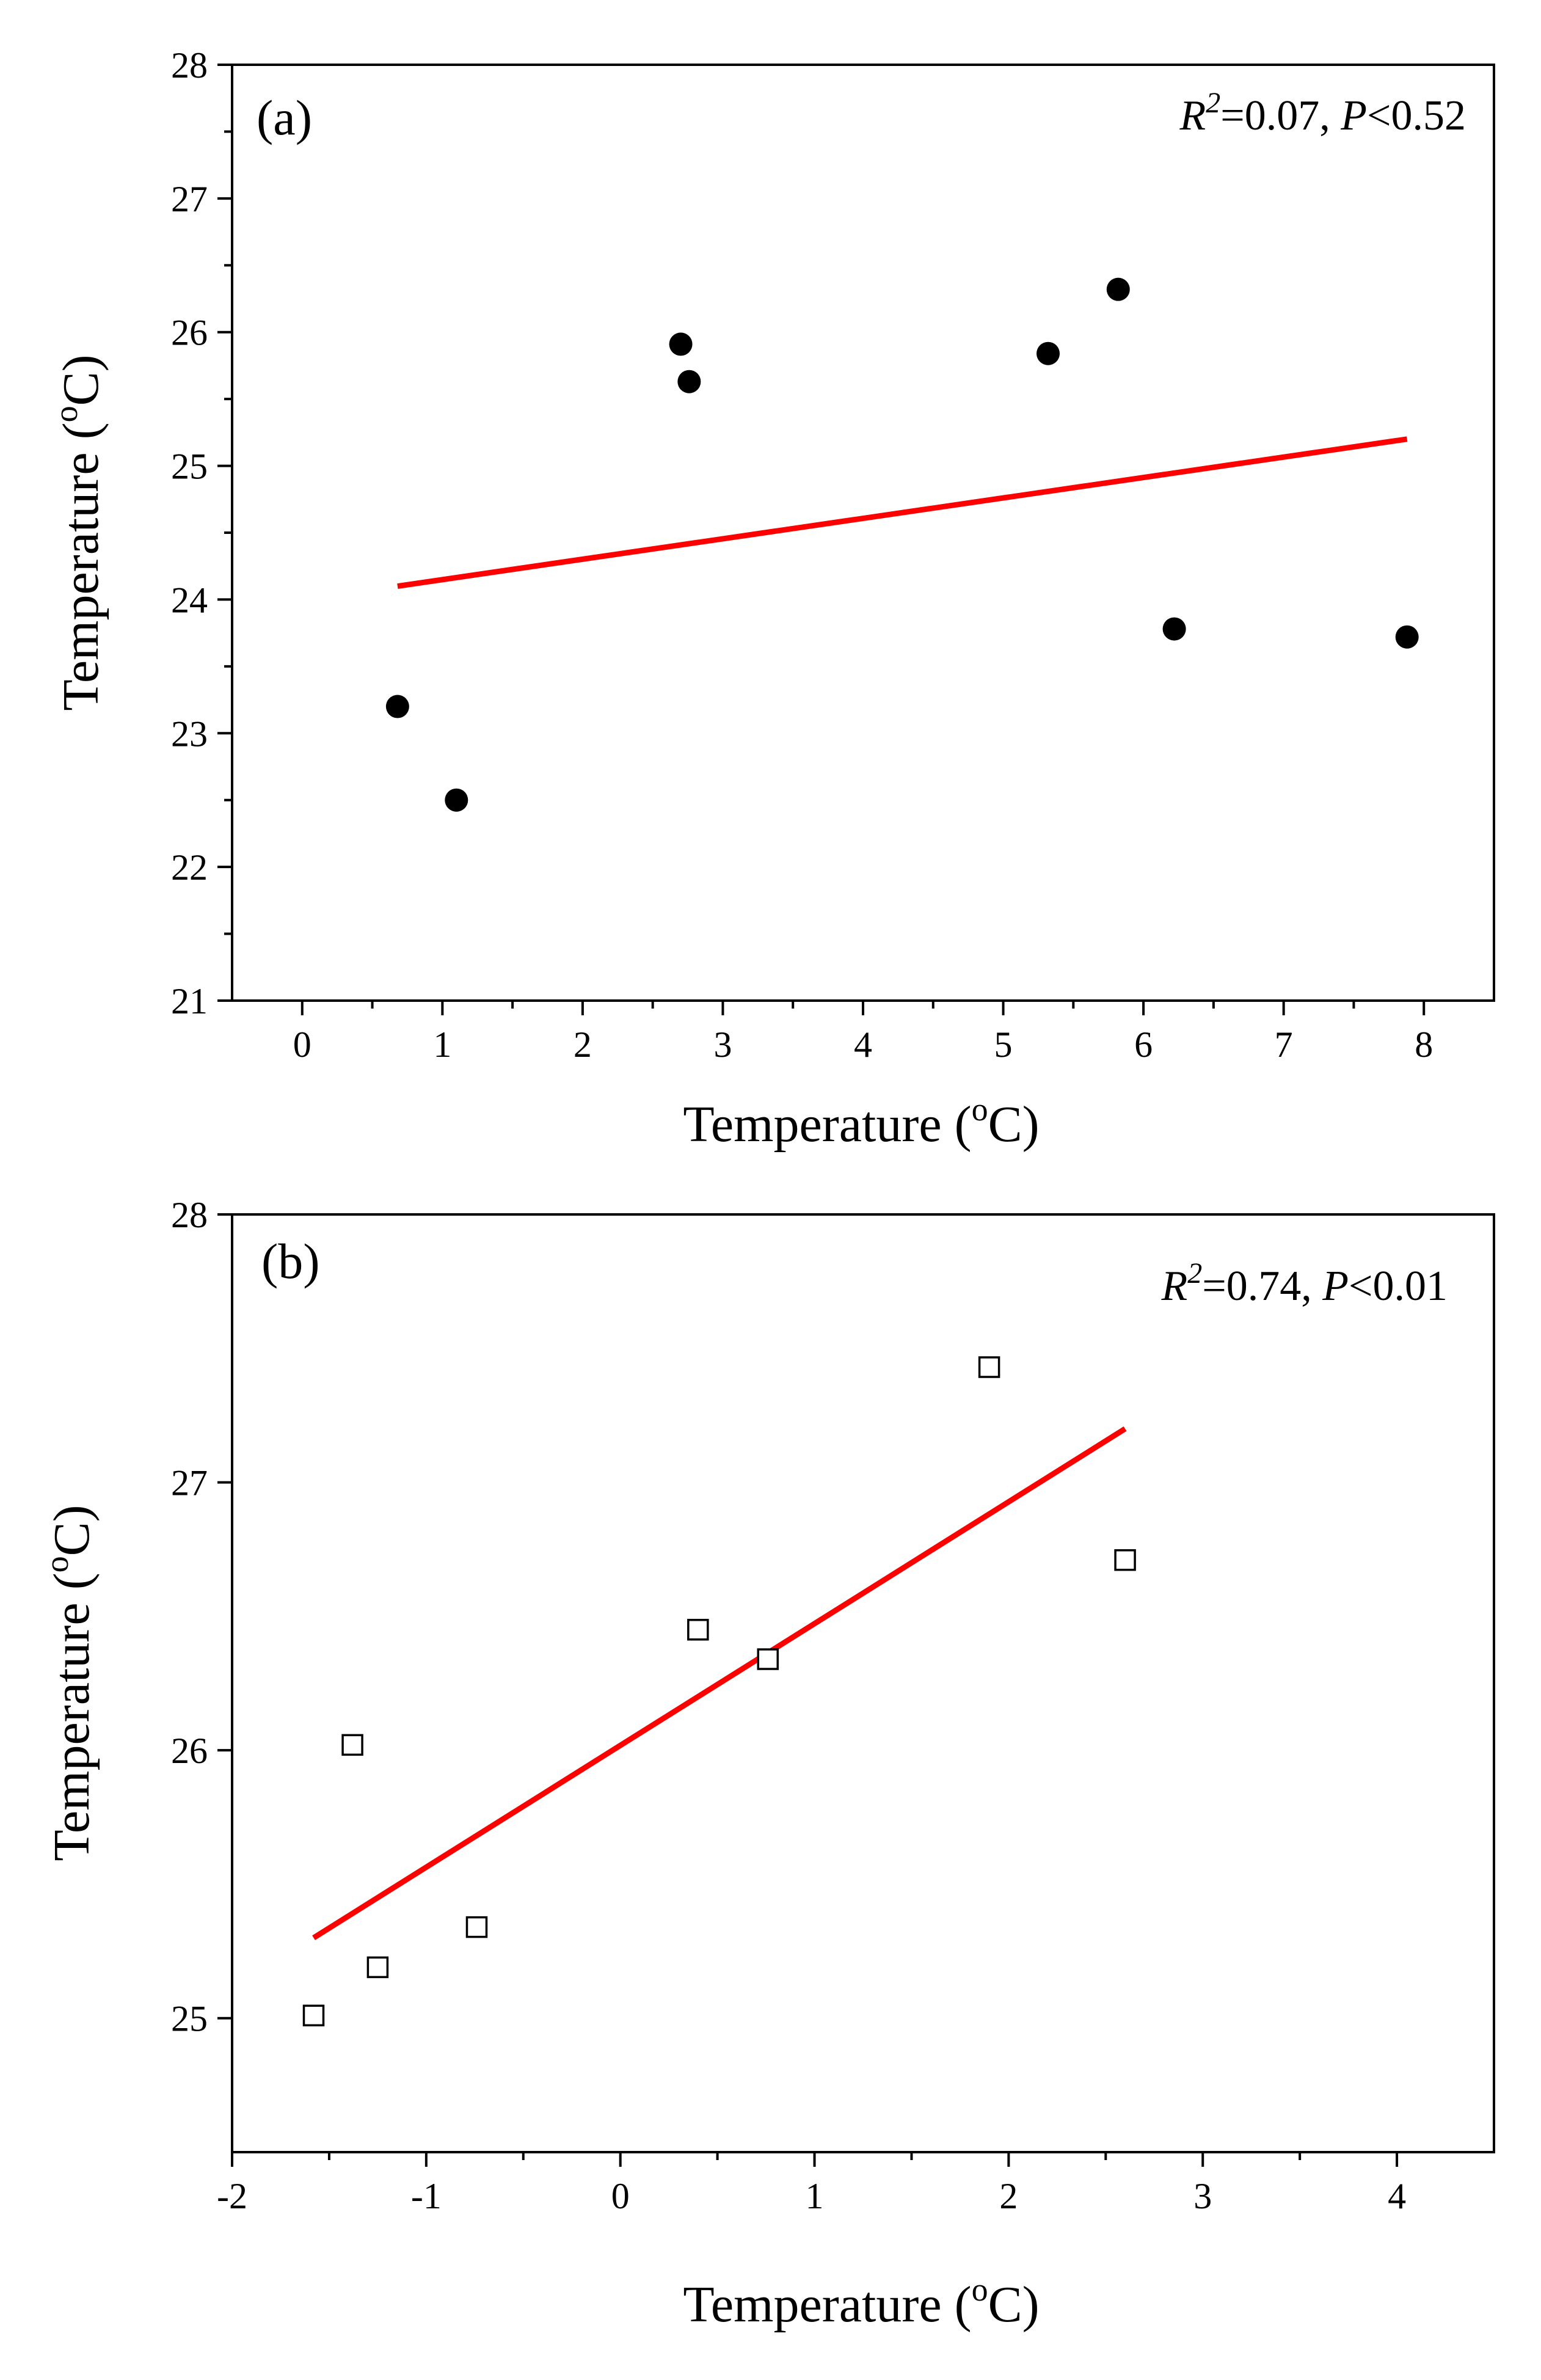 The image size is (1541, 2380). I want to click on panel-a-x-tick-label: 0, so click(302, 1044).